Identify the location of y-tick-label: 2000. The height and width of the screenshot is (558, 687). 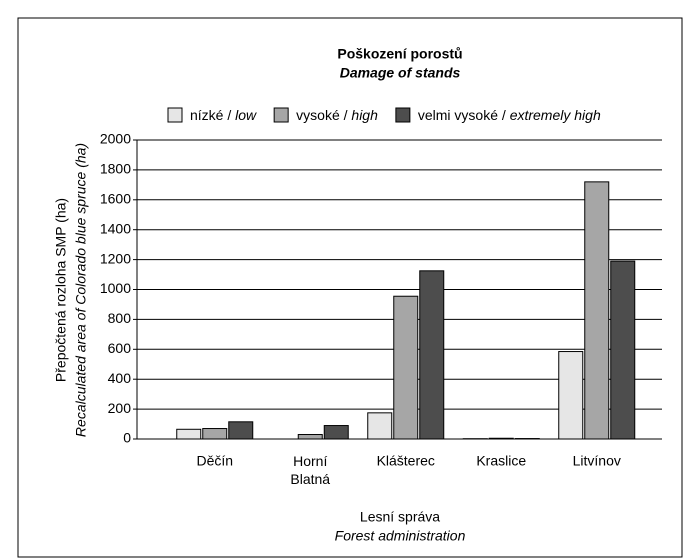
(115, 139).